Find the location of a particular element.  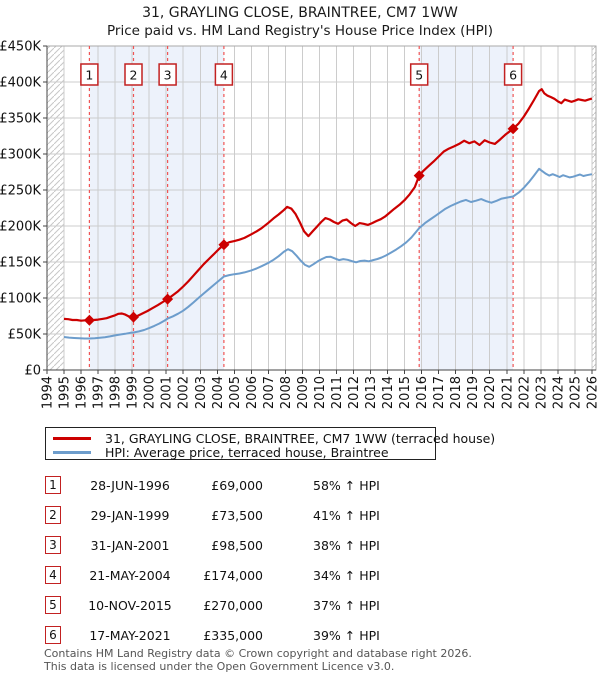

x-tick-label: 1994 is located at coordinates (48, 392).